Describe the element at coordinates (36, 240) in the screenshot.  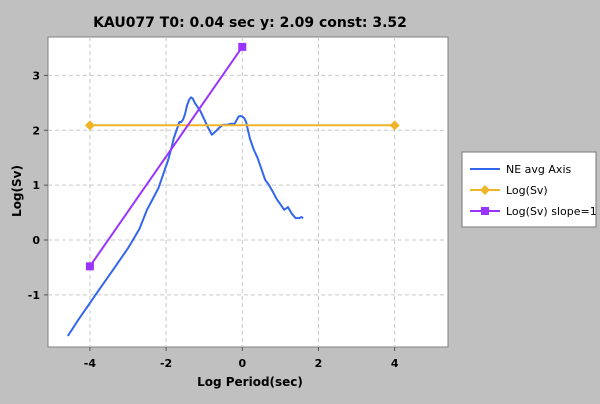
I see `y-tick-label: 0` at that location.